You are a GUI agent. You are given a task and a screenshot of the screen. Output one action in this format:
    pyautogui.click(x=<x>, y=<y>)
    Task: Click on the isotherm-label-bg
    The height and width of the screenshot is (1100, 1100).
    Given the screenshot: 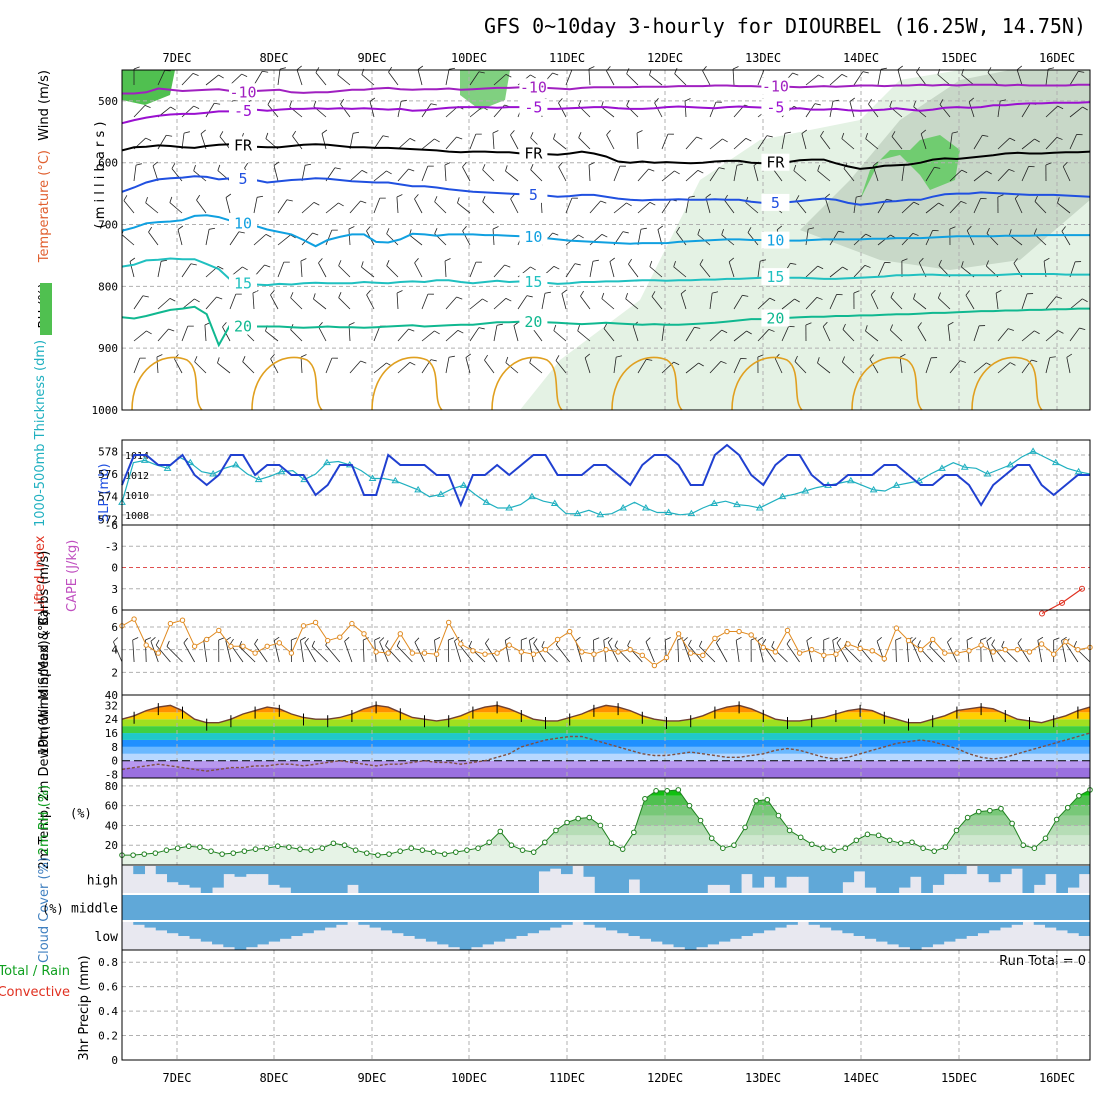 What is the action you would take?
    pyautogui.click(x=243, y=223)
    